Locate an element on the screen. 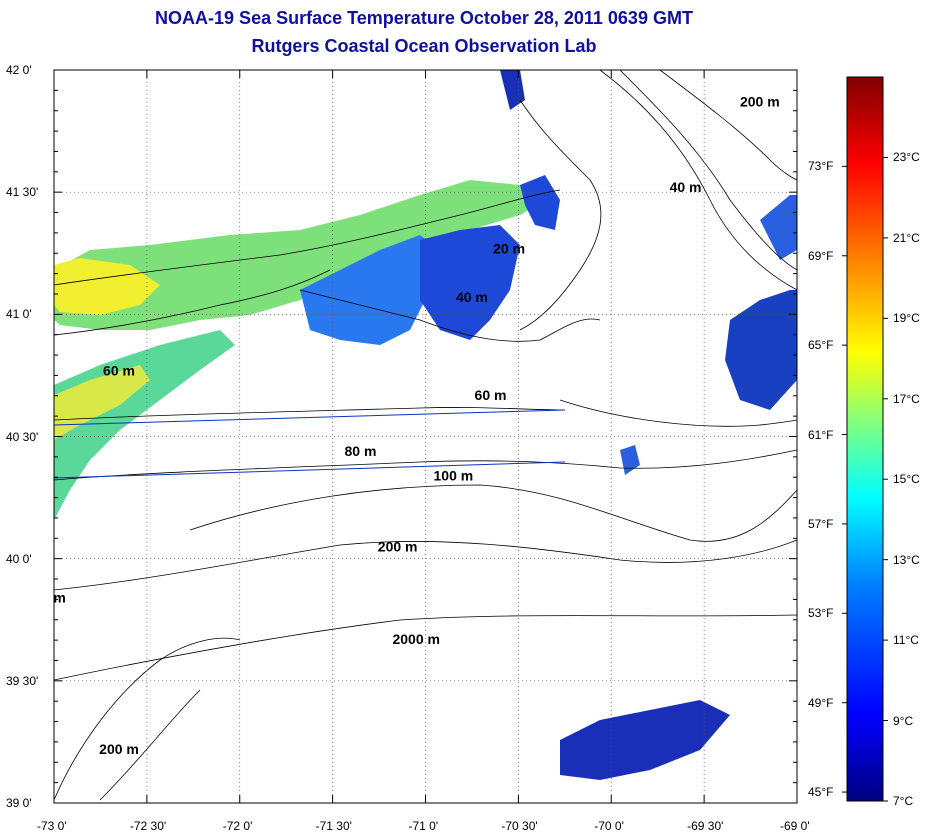 The height and width of the screenshot is (840, 928). lon-tick-label: -70 30' is located at coordinates (519, 826).